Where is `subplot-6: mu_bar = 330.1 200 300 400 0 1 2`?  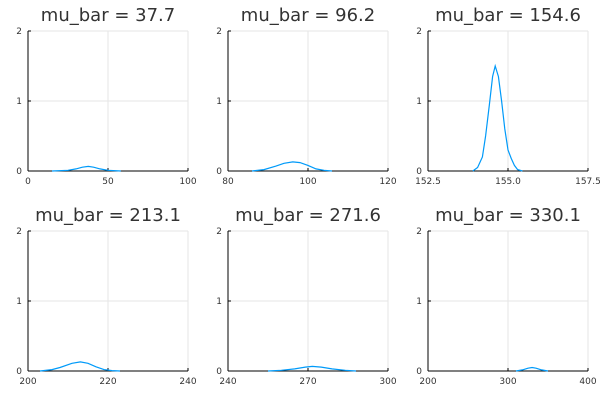 subplot-6: mu_bar = 330.1 200 300 400 0 1 2 is located at coordinates (506, 296).